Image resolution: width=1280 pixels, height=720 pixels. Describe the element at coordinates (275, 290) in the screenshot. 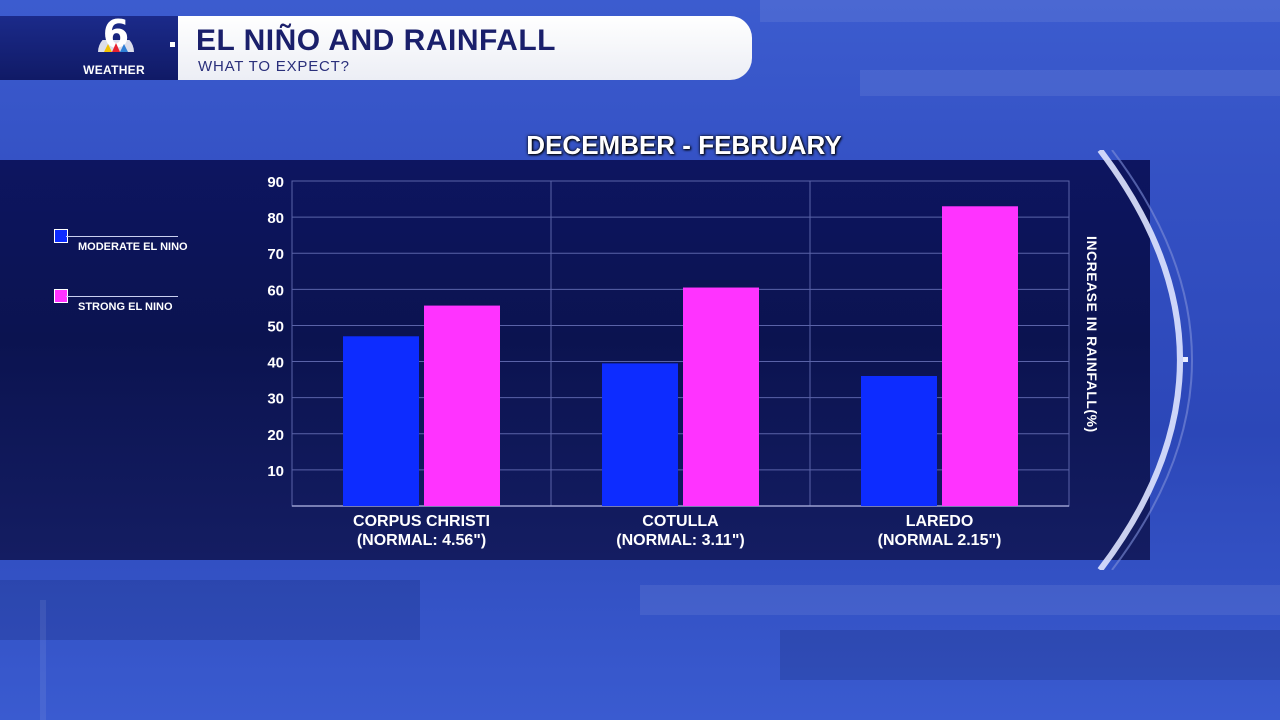

I see `y-tick-label: 60` at that location.